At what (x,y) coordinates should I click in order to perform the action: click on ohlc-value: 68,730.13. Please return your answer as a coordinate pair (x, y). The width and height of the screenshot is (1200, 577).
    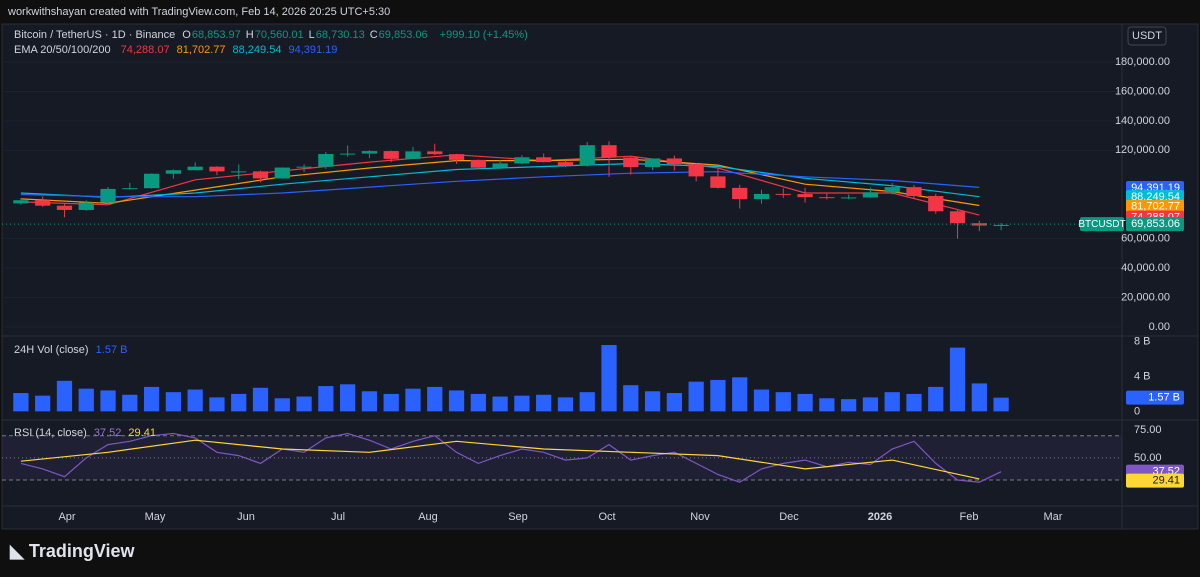
    Looking at the image, I should click on (340, 35).